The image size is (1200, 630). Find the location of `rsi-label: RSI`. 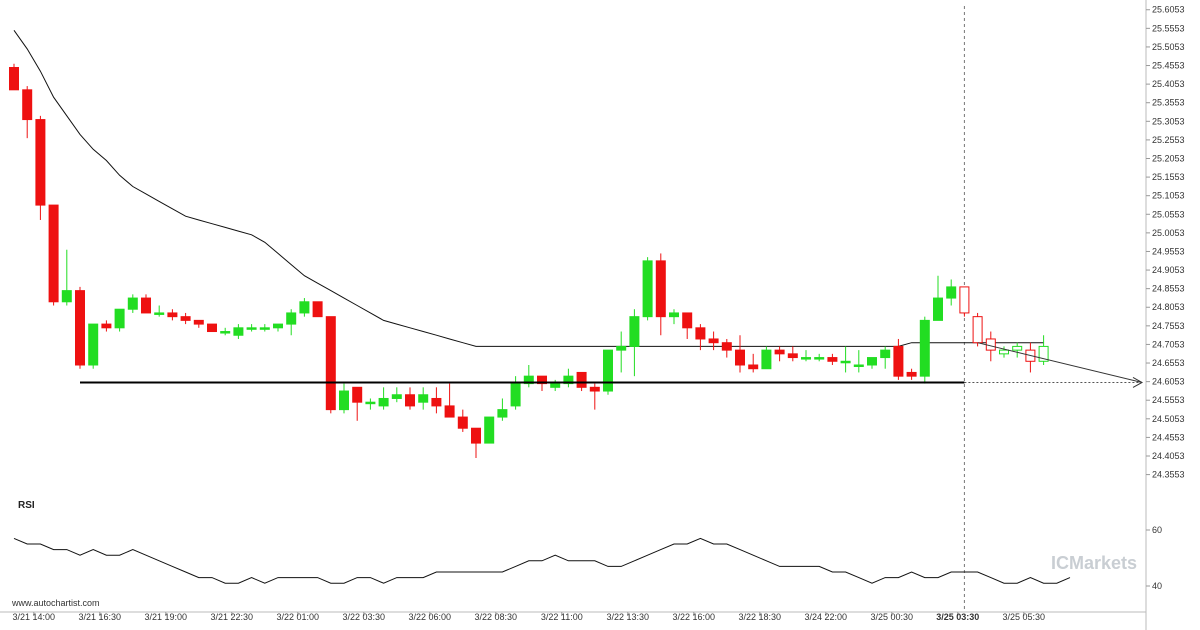

rsi-label: RSI is located at coordinates (26, 505).